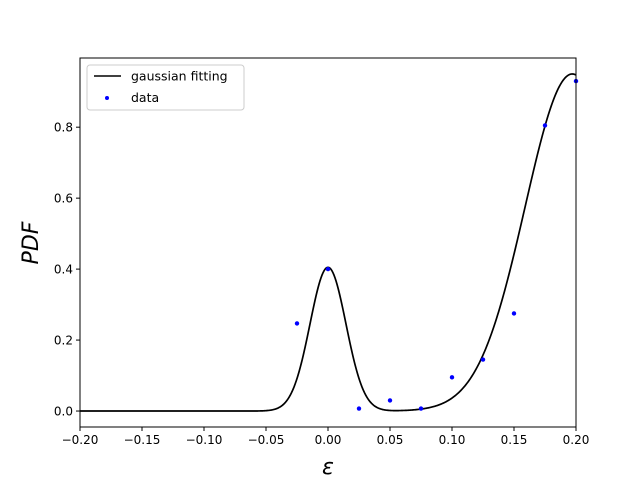 The height and width of the screenshot is (480, 640). Describe the element at coordinates (576, 440) in the screenshot. I see `x-tick-label: 0.20` at that location.